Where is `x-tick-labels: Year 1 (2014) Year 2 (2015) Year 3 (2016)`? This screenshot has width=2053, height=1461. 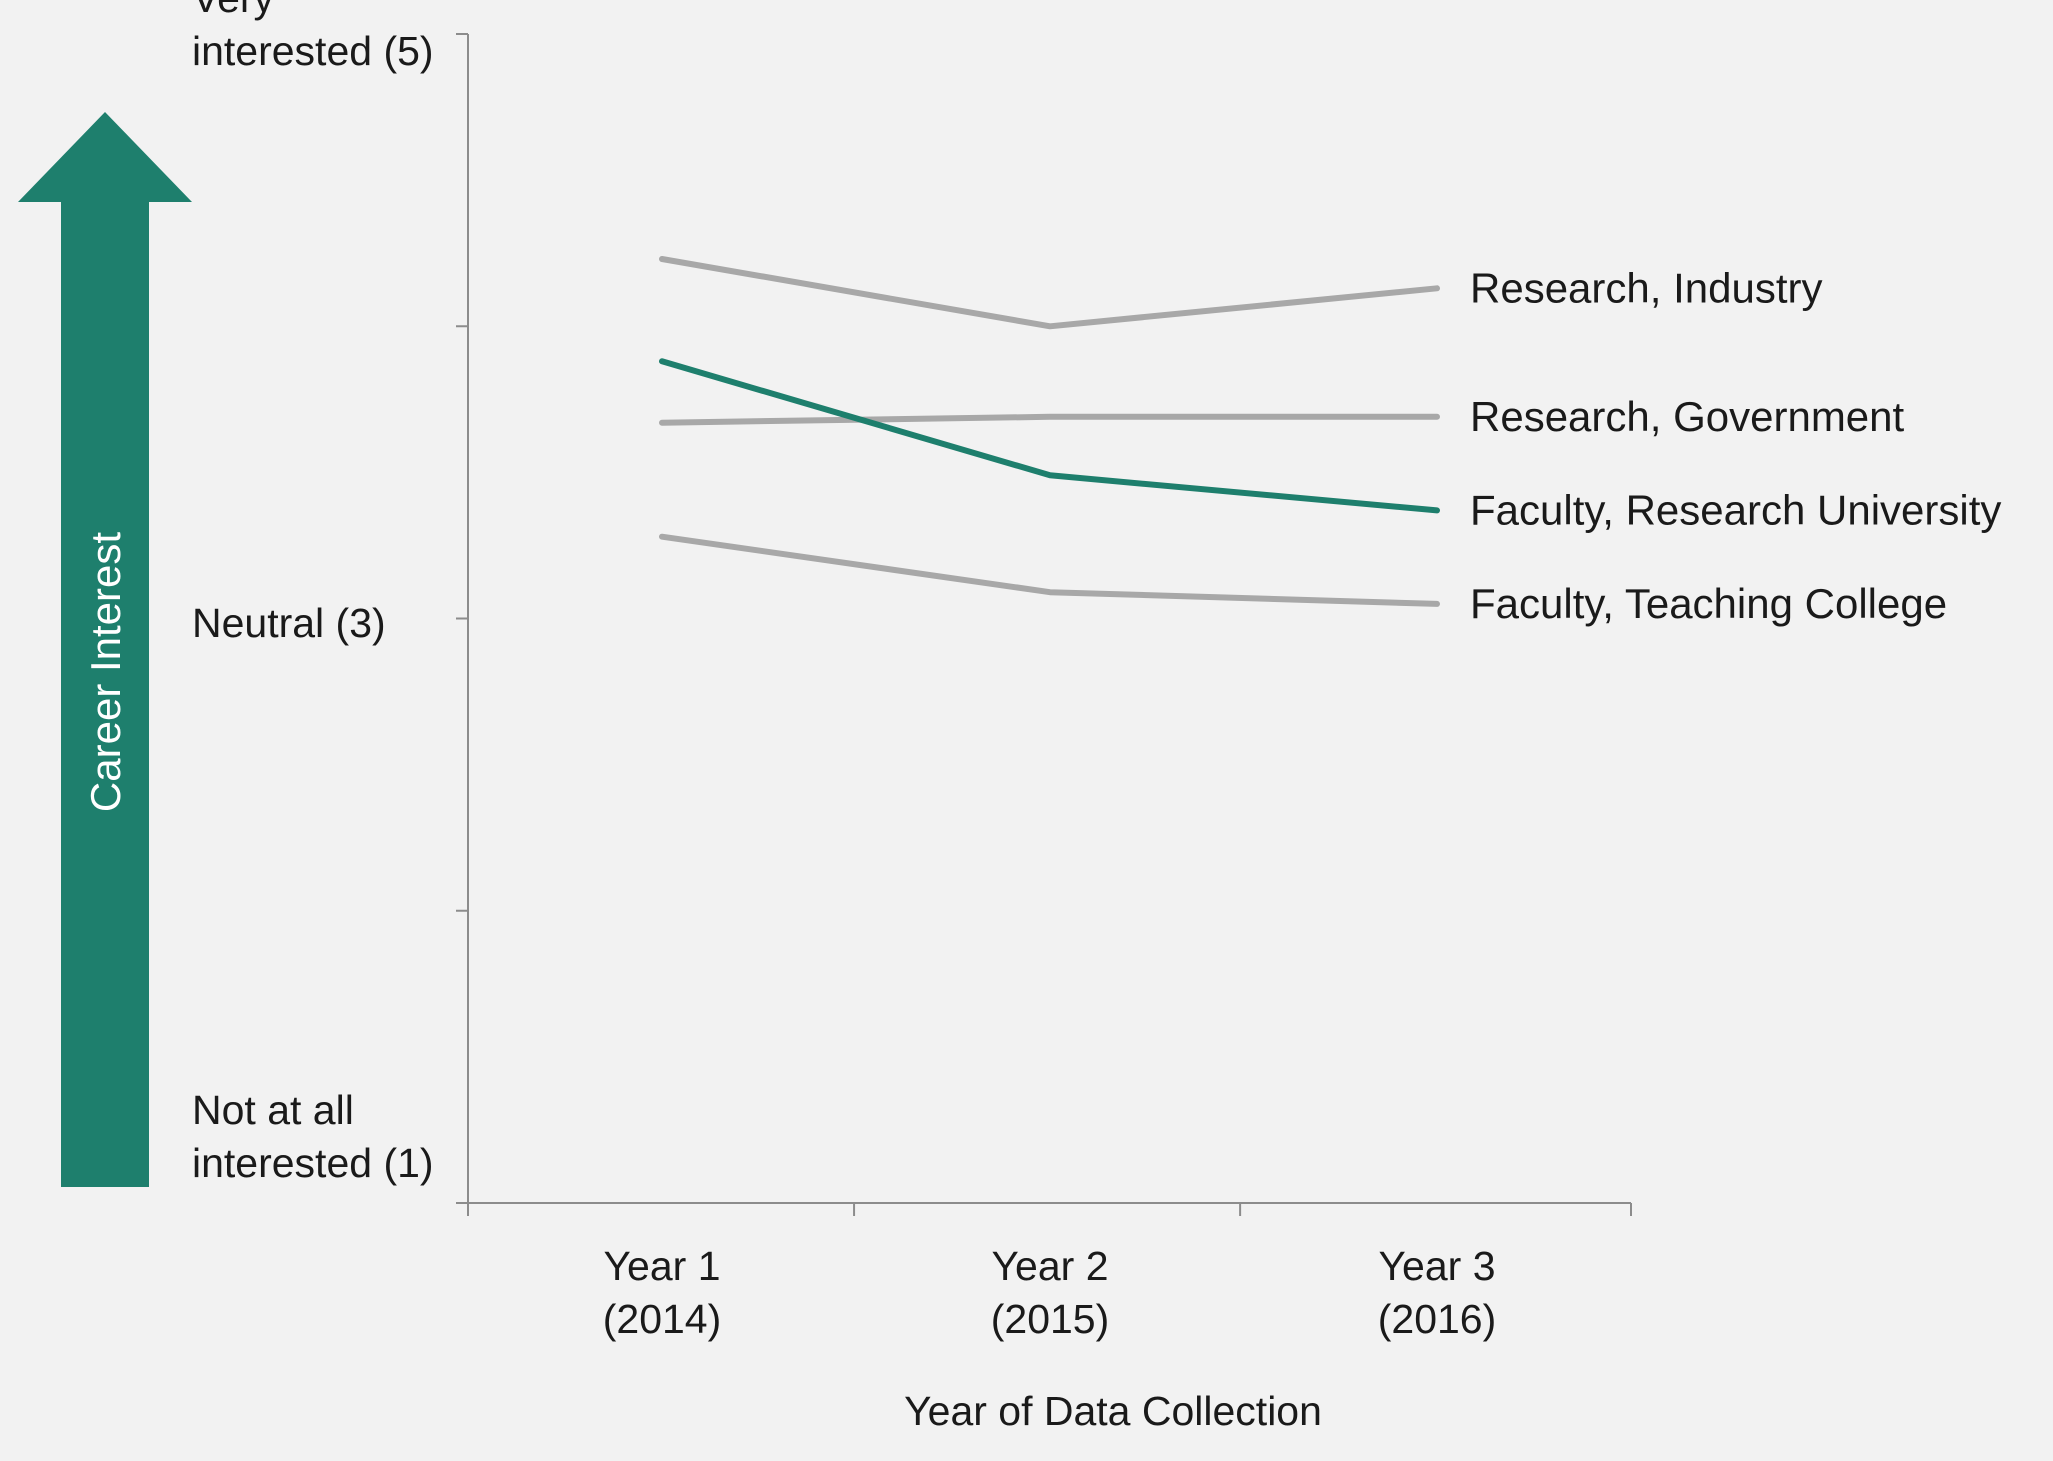
x-tick-labels: Year 1 (2014) Year 2 (2015) Year 3 (2016) is located at coordinates (1050, 1292).